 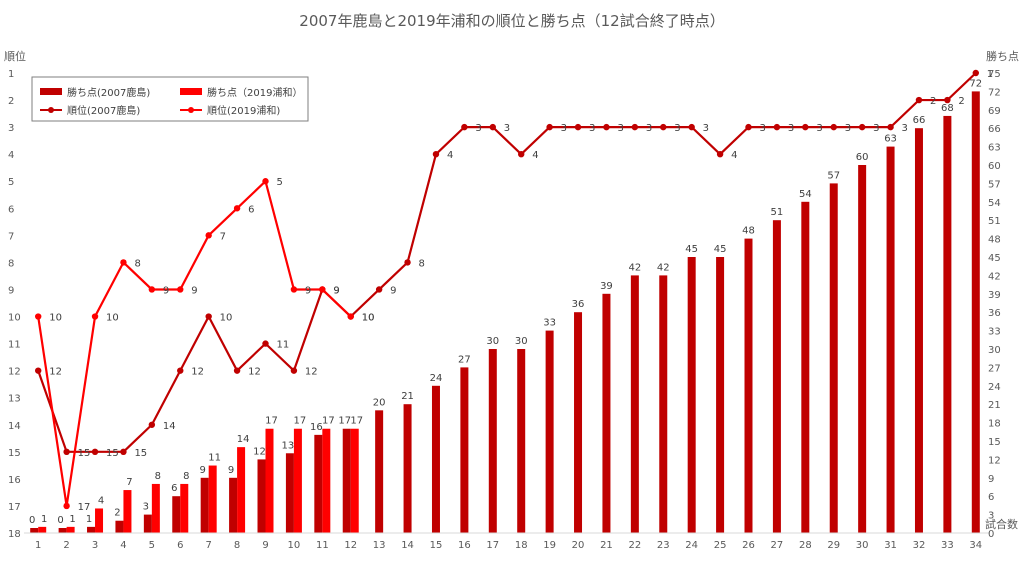 What do you see at coordinates (994, 74) in the screenshot?
I see `right-tick-label: 75` at bounding box center [994, 74].